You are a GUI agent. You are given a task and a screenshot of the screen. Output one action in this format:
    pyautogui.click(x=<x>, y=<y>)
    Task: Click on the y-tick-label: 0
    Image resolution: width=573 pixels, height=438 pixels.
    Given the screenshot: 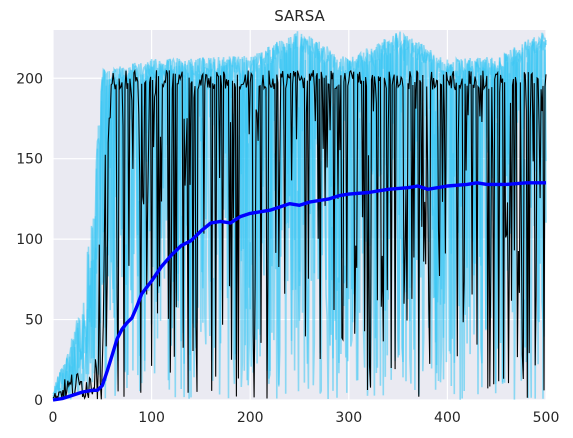 What is the action you would take?
    pyautogui.click(x=38, y=401)
    